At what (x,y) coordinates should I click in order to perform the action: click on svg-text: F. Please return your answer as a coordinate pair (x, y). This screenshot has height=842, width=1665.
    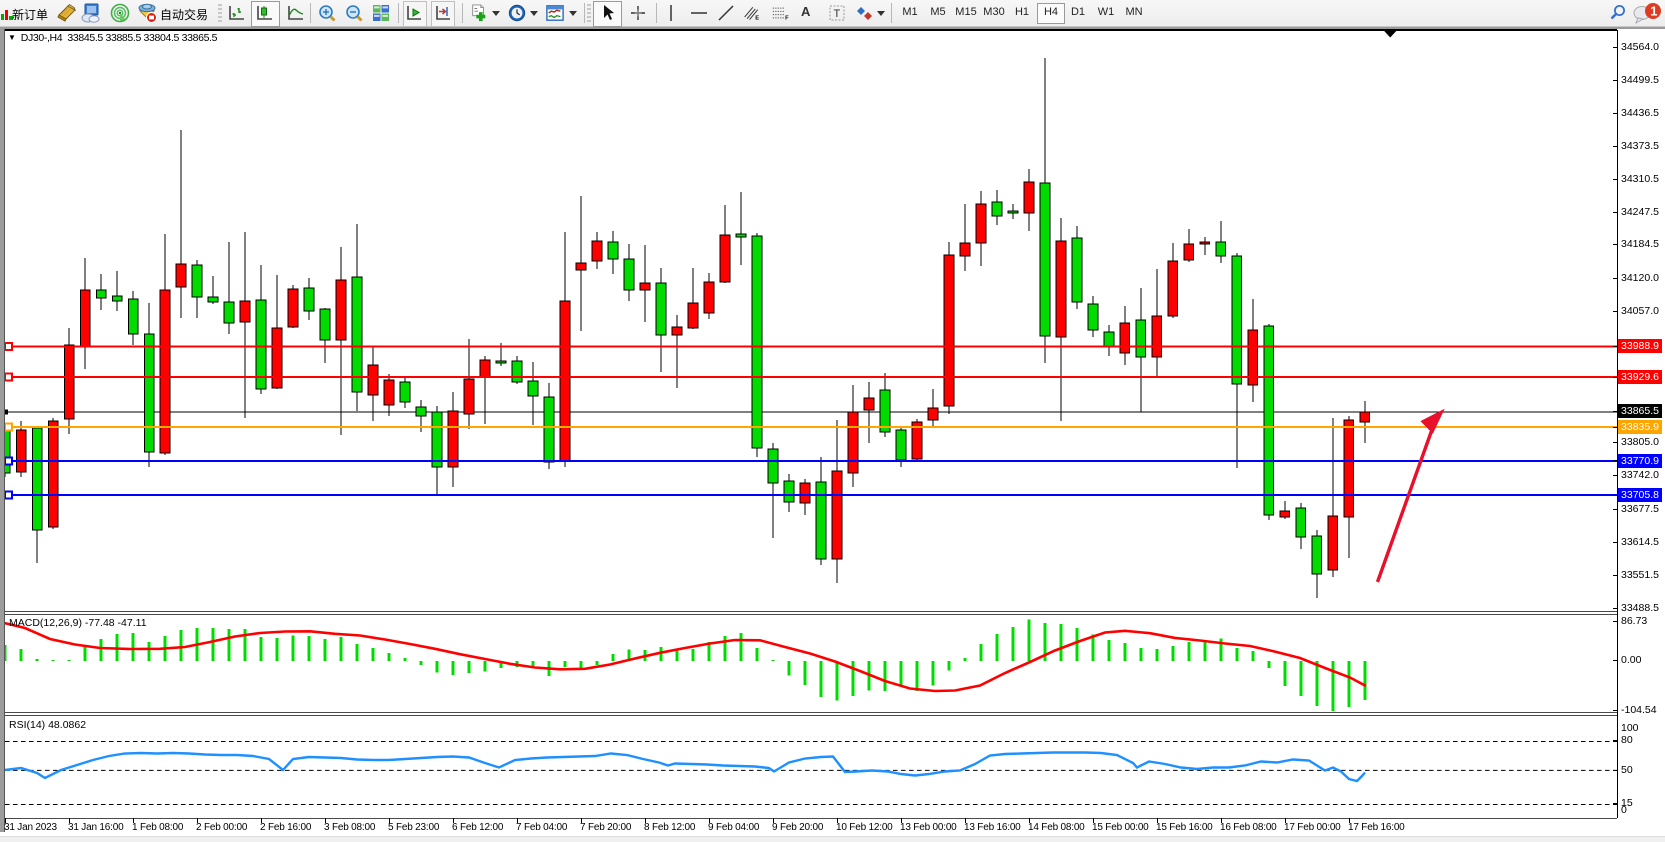
    Looking at the image, I should click on (787, 19).